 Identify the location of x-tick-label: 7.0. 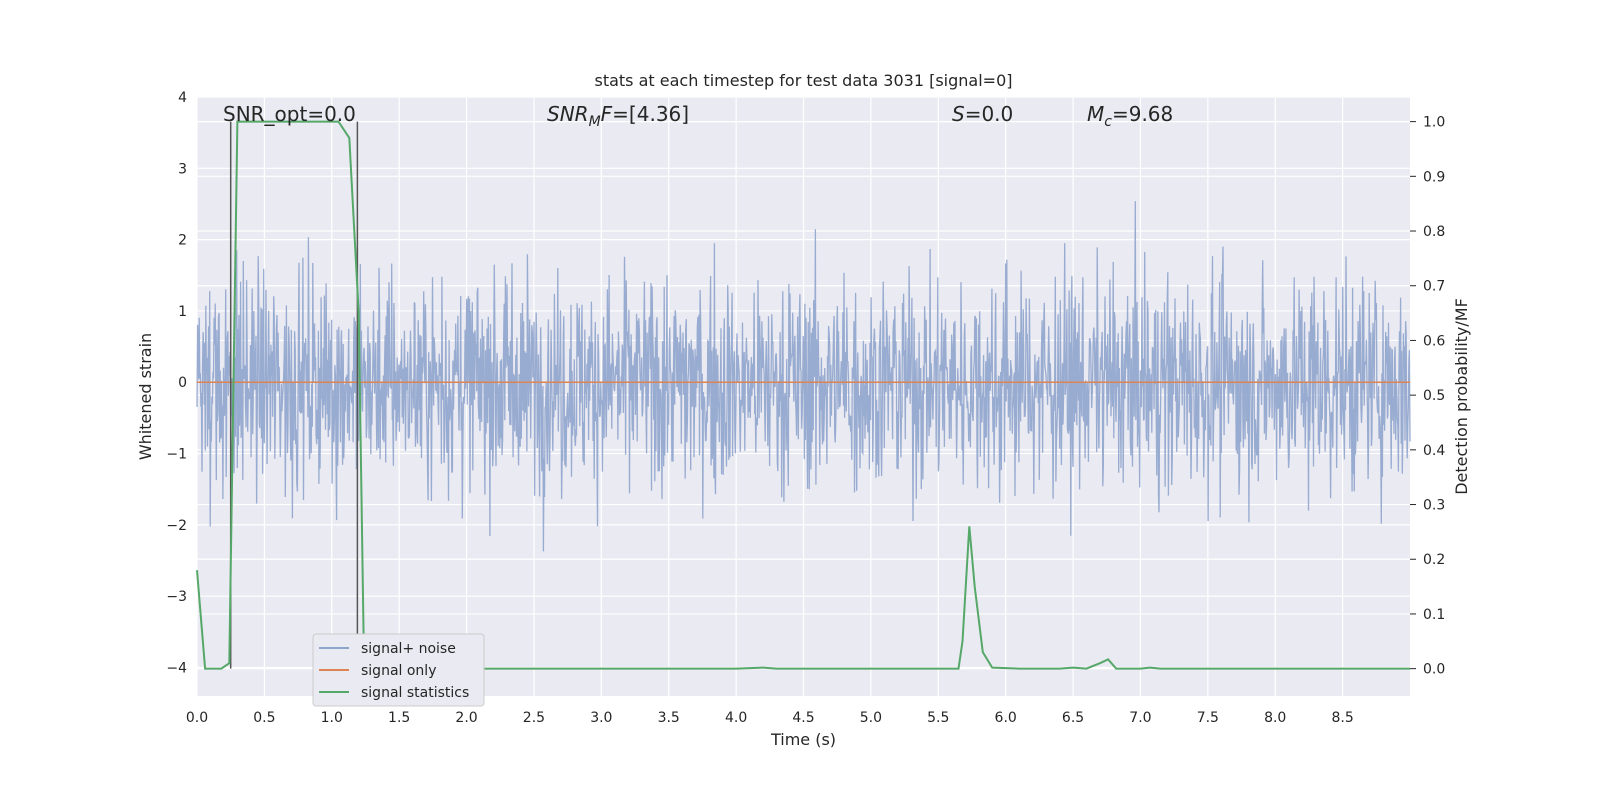
(1140, 718).